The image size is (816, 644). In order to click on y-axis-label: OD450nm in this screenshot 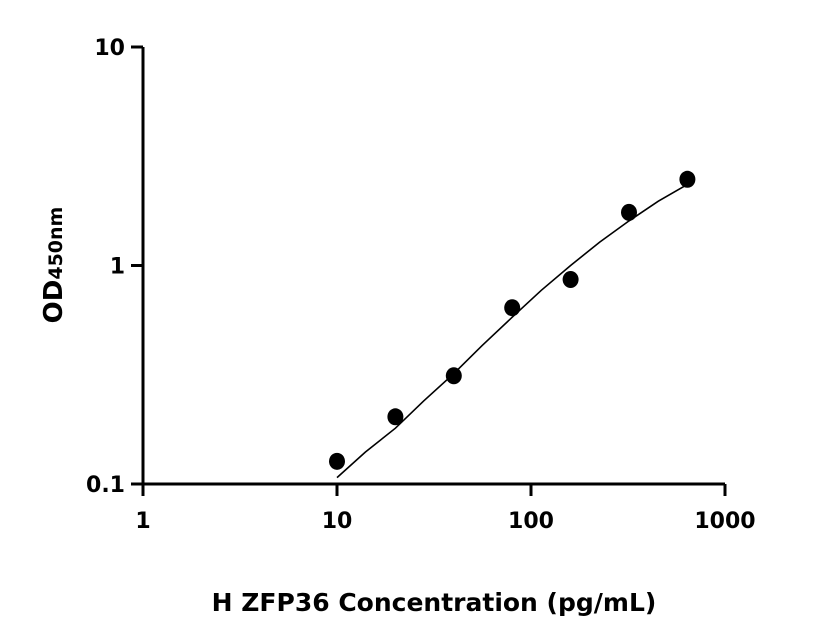, I will do `click(54, 265)`.